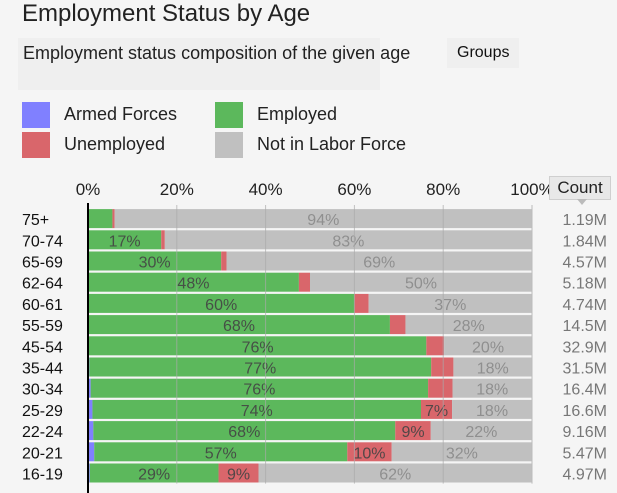 The height and width of the screenshot is (493, 617). Describe the element at coordinates (297, 114) in the screenshot. I see `legend-label-employed: Employed` at that location.